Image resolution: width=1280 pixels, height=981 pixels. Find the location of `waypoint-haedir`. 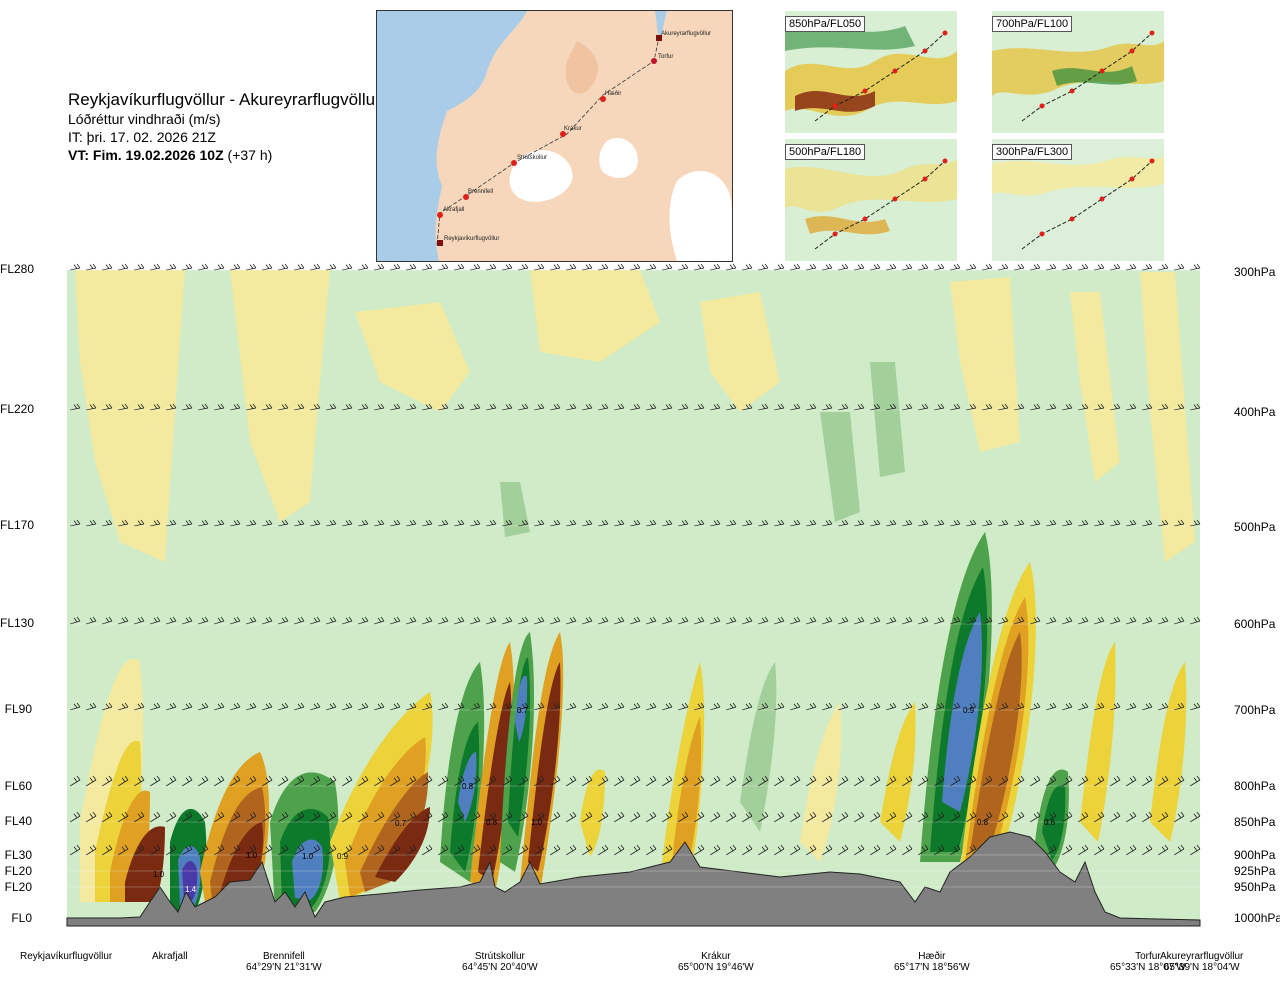

waypoint-haedir is located at coordinates (603, 99).